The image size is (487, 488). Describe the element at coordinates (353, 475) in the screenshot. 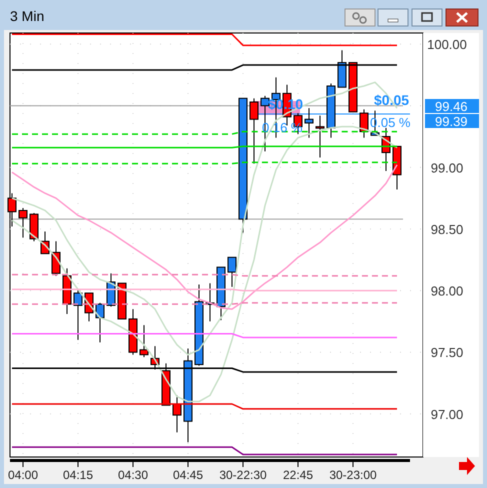

I see `x-tick-label: 30-23:00` at that location.